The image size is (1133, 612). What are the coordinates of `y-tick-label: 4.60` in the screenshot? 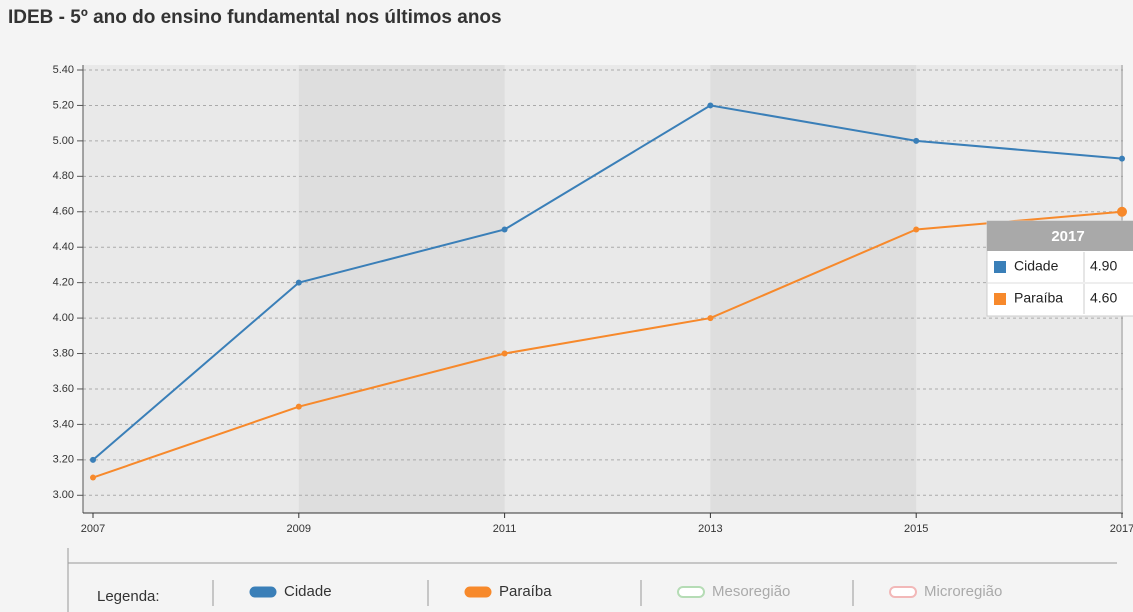 It's located at (63, 212).